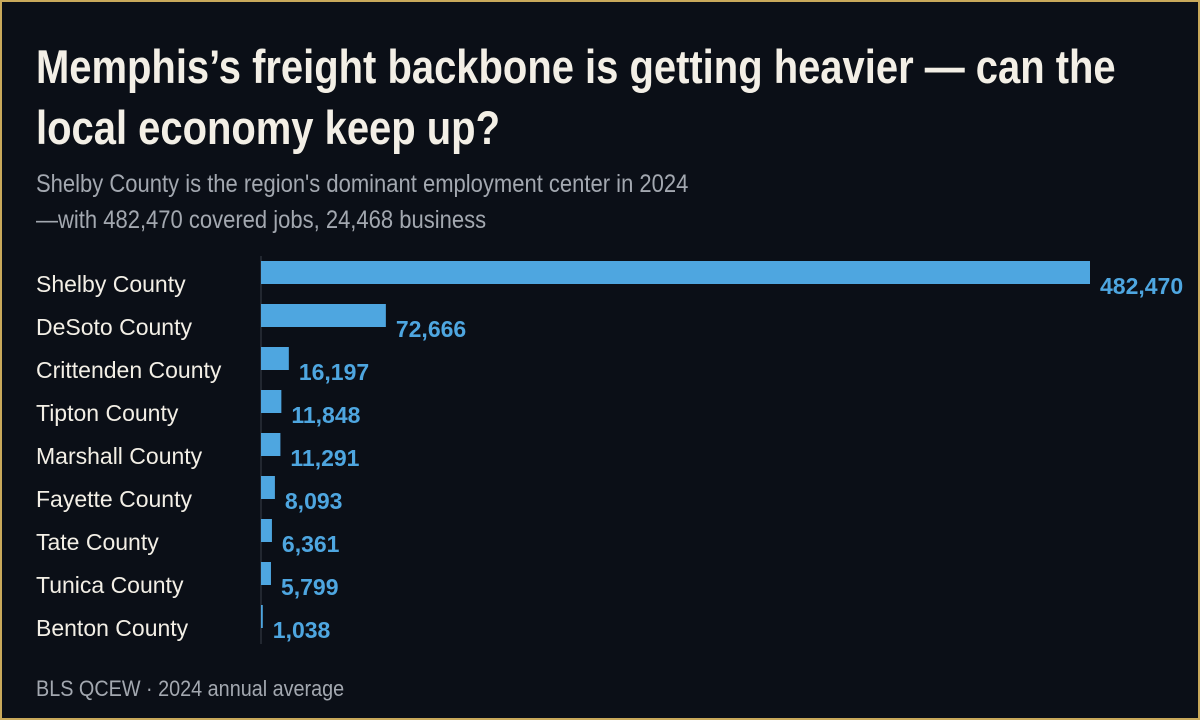 This screenshot has width=1200, height=720. What do you see at coordinates (314, 501) in the screenshot?
I see `value-label: 8,093` at bounding box center [314, 501].